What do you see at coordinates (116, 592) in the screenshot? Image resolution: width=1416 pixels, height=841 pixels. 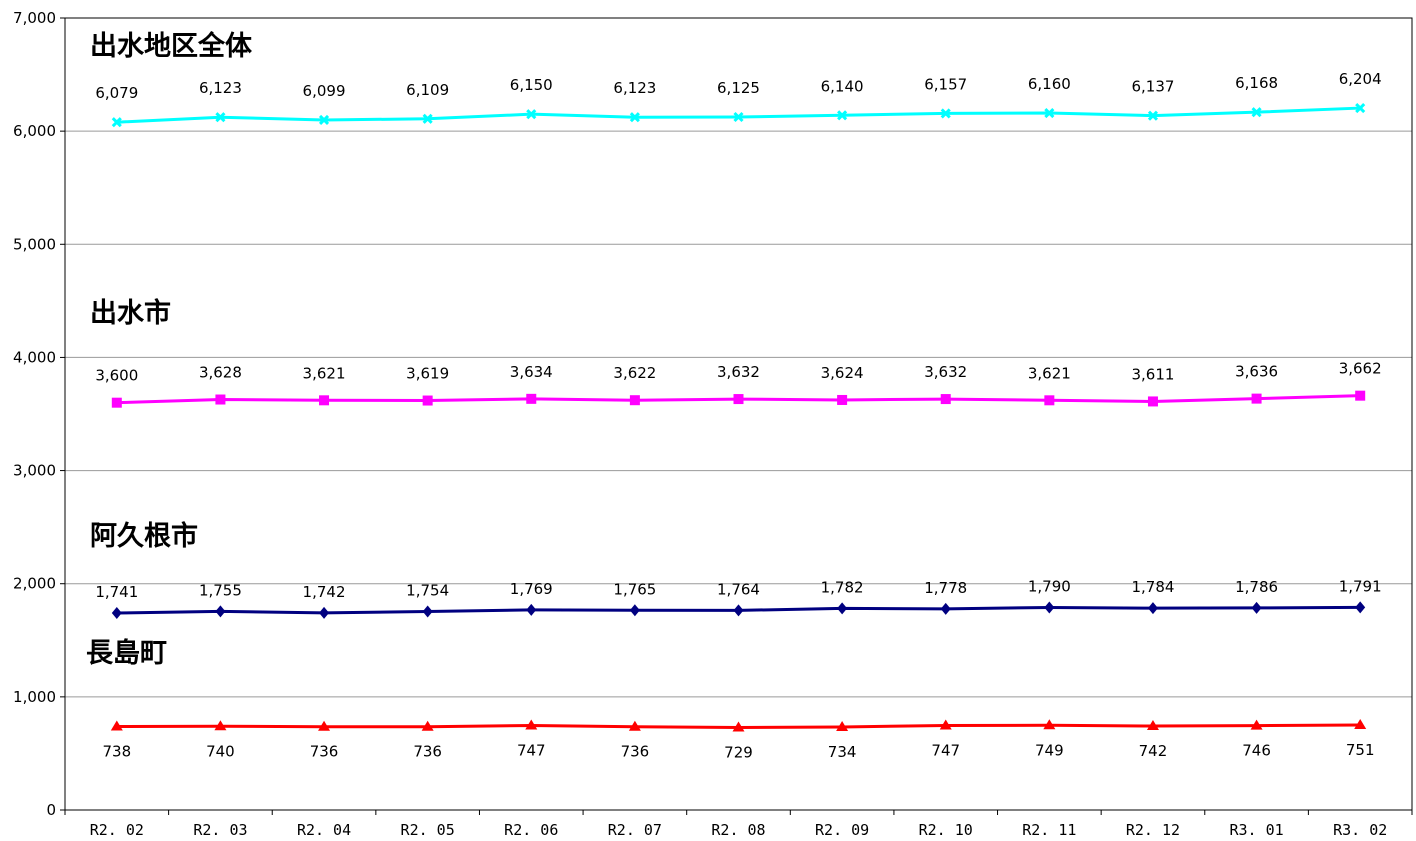 I see `data-label: 1,741` at bounding box center [116, 592].